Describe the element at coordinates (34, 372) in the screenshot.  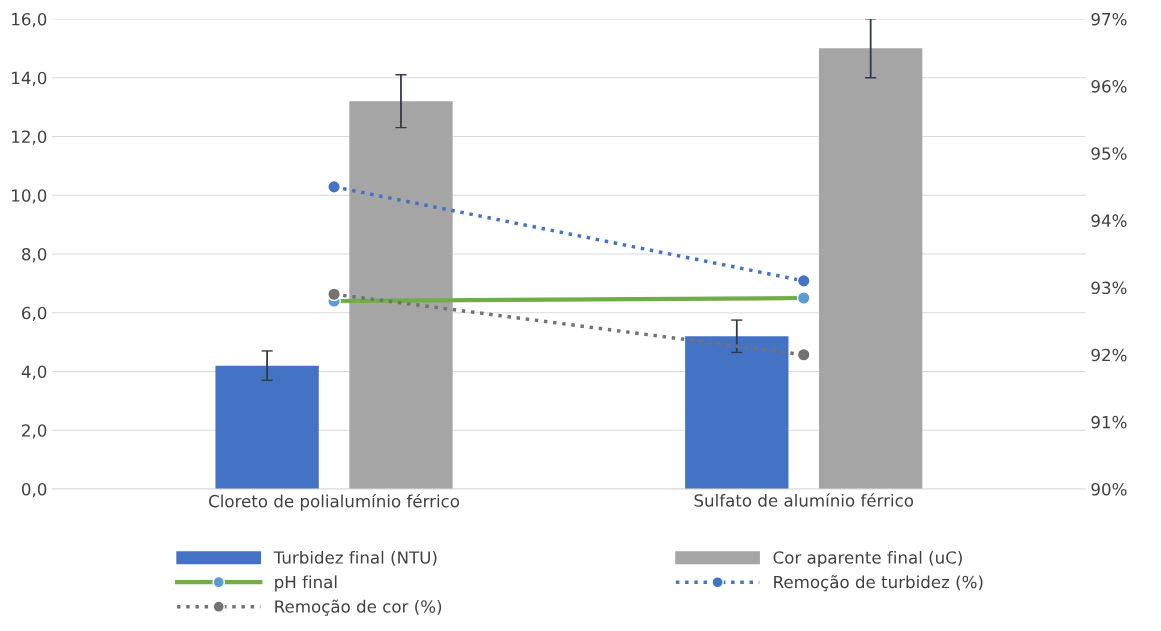
I see `y-tick-label: 4,0` at that location.